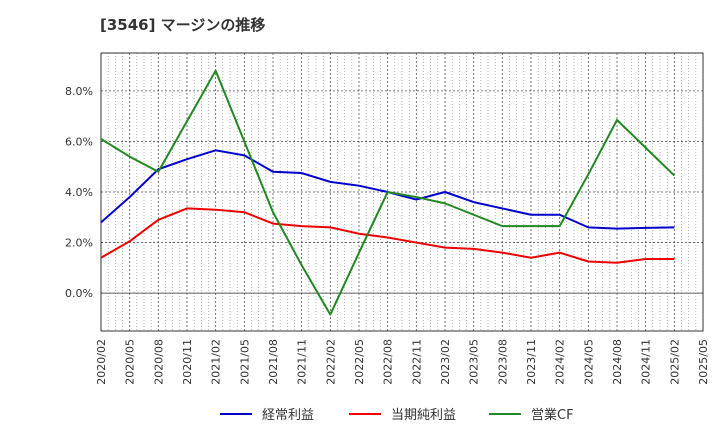  Describe the element at coordinates (552, 415) in the screenshot. I see `legend-label: 営業CF` at that location.